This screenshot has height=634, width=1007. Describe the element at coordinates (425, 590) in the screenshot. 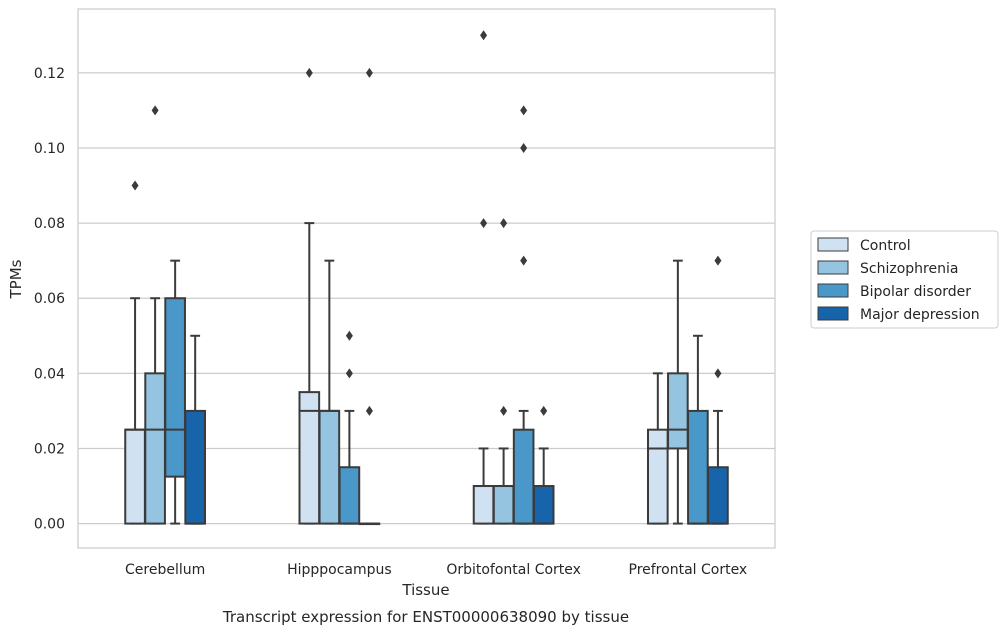

I see `x-axis-label: Tissue` at that location.